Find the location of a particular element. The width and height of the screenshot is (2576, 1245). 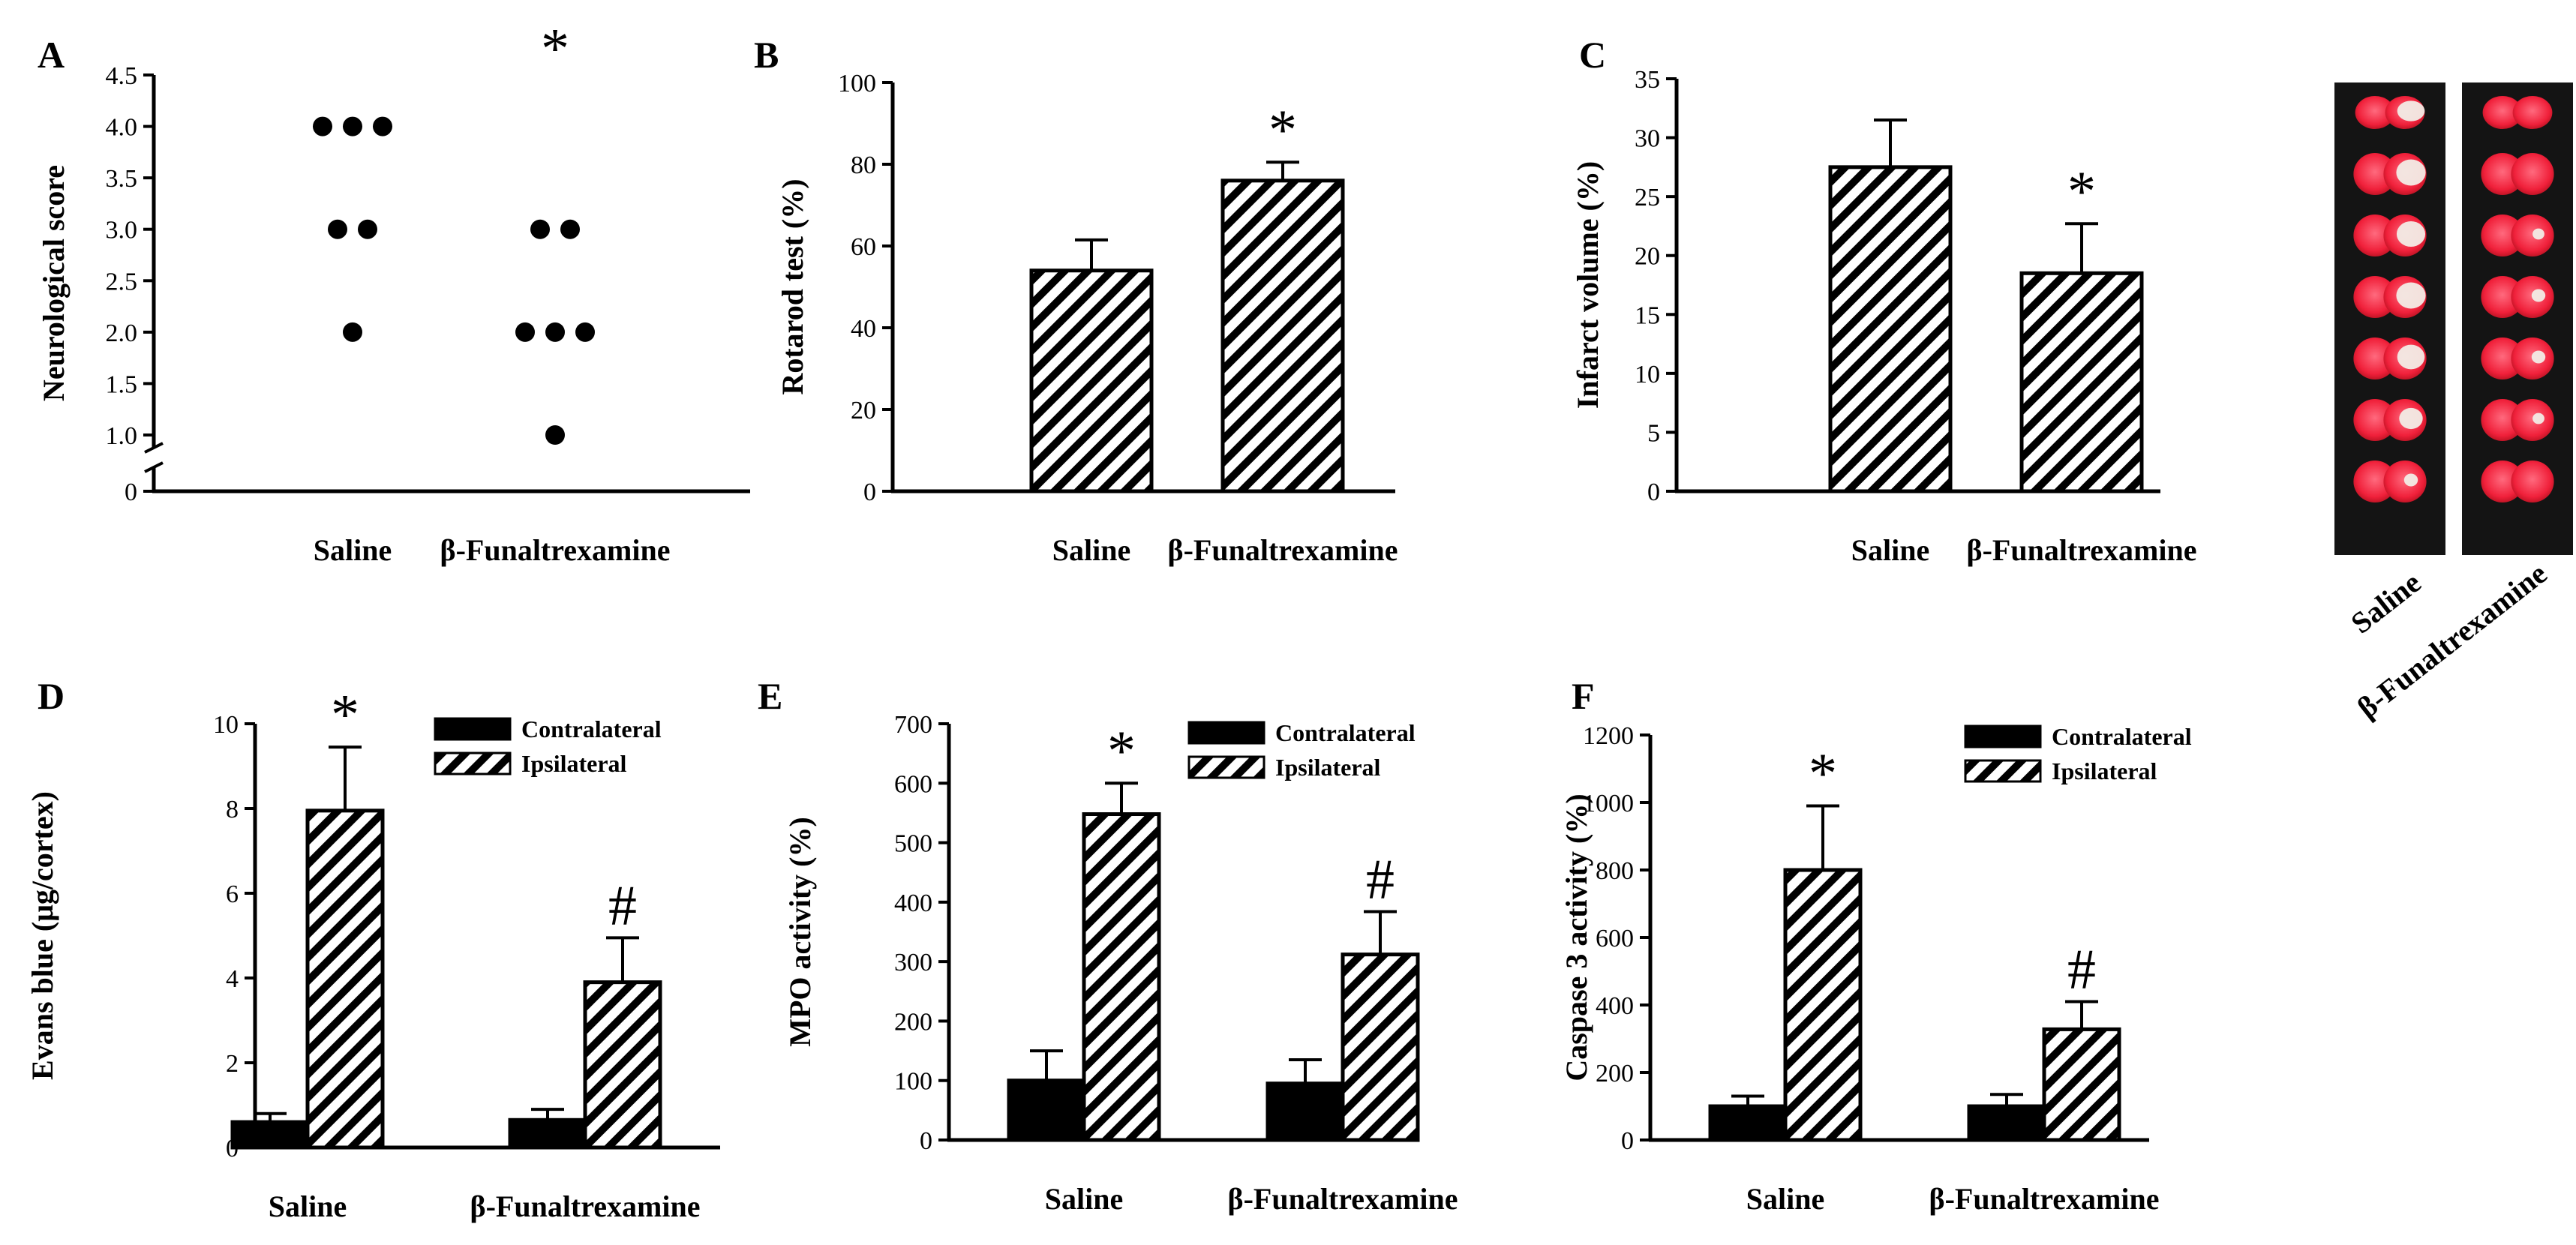

y-tick-label: 5 is located at coordinates (1653, 433).